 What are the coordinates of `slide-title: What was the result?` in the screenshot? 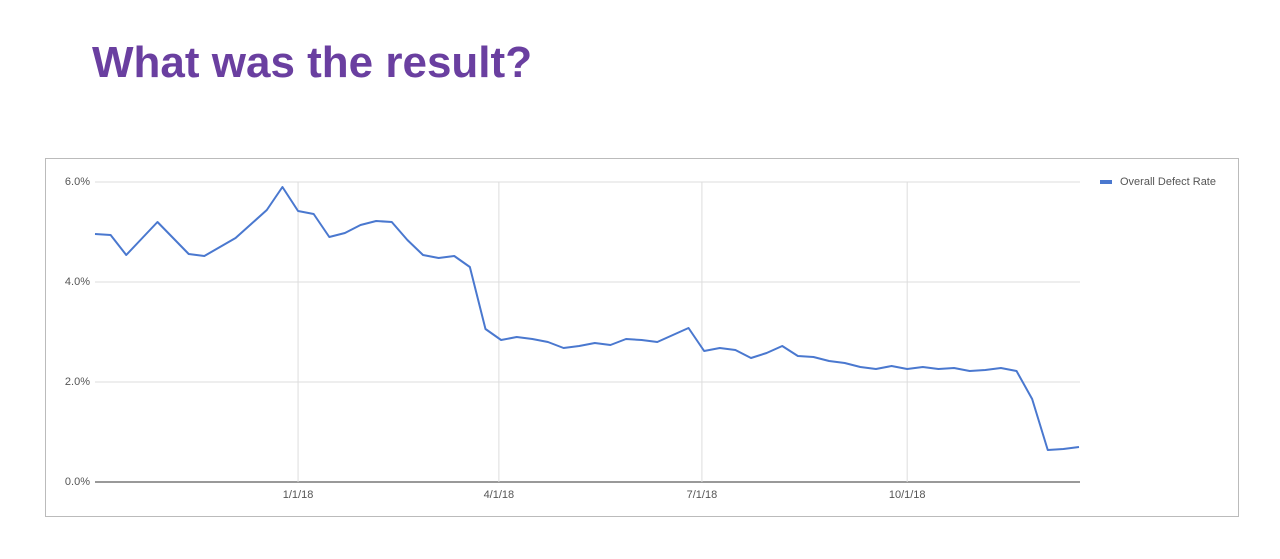 It's located at (312, 62).